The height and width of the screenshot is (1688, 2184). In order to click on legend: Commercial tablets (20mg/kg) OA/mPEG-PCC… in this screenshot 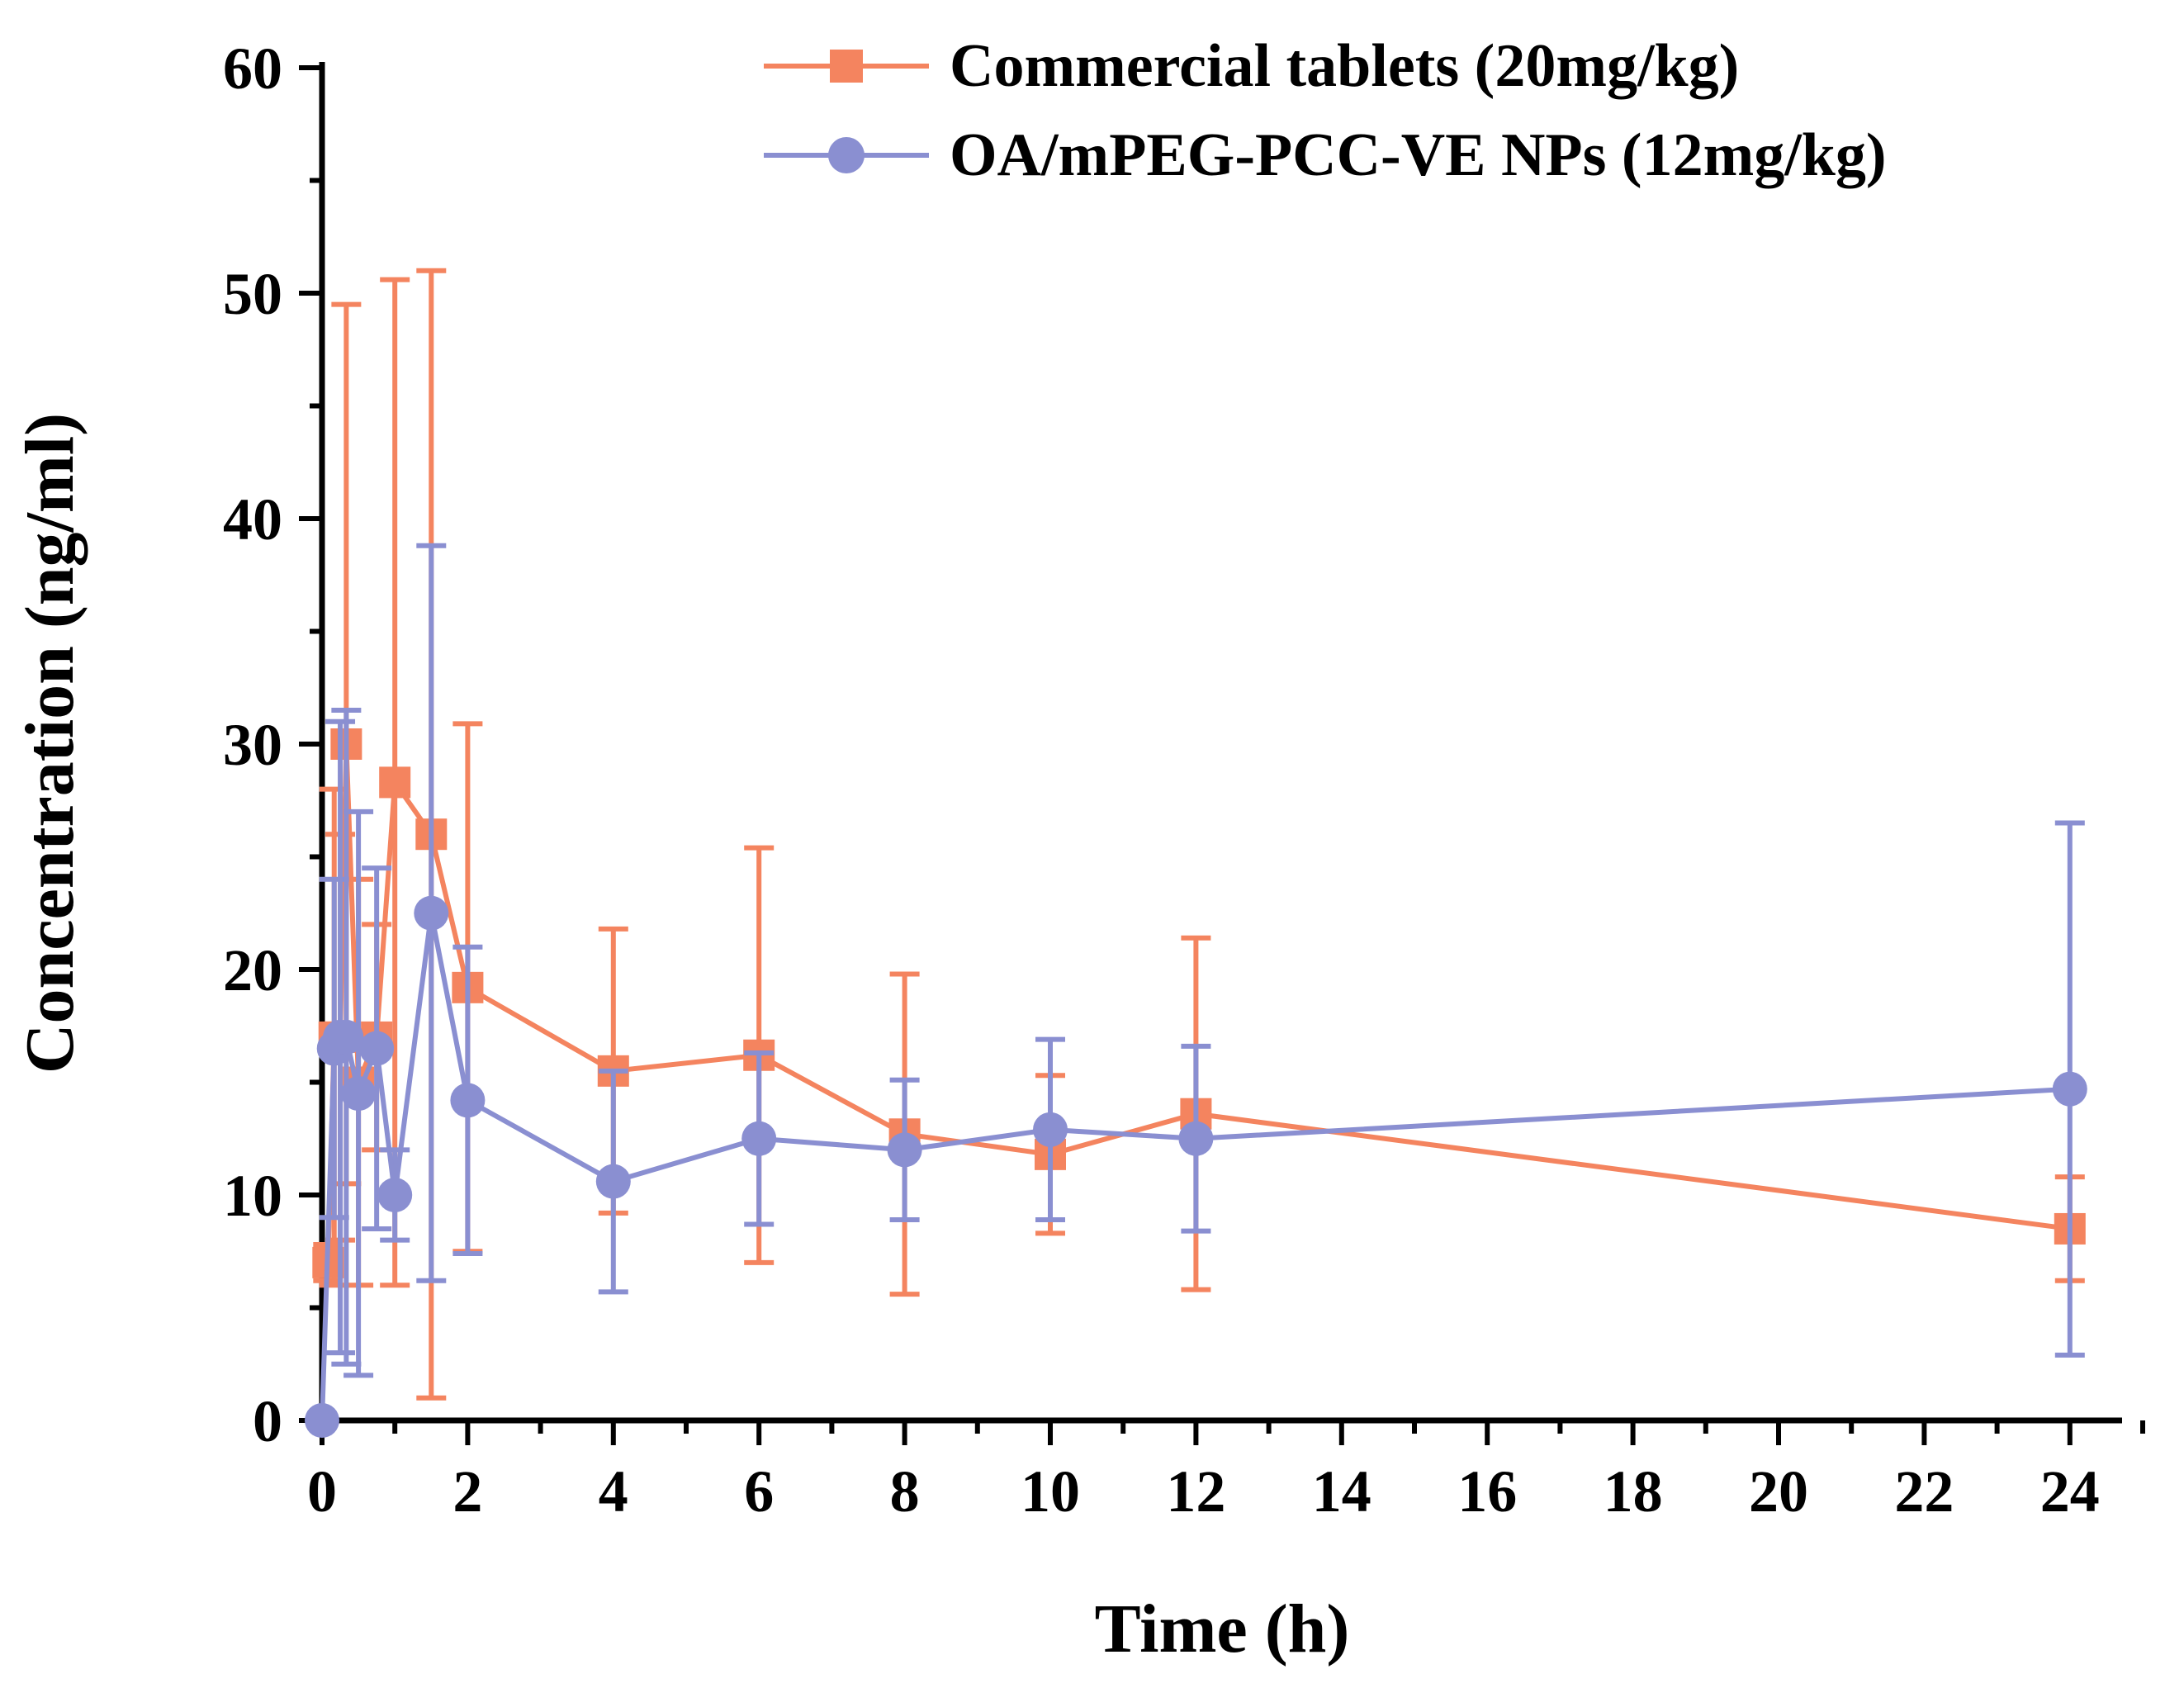, I will do `click(1325, 110)`.